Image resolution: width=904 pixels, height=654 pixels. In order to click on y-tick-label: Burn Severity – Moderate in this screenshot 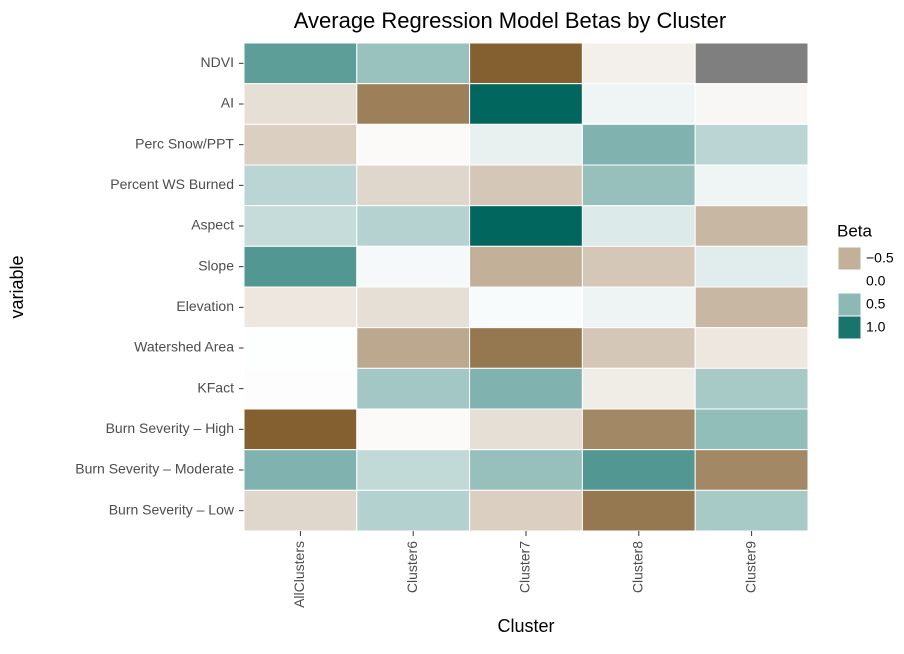, I will do `click(154, 469)`.